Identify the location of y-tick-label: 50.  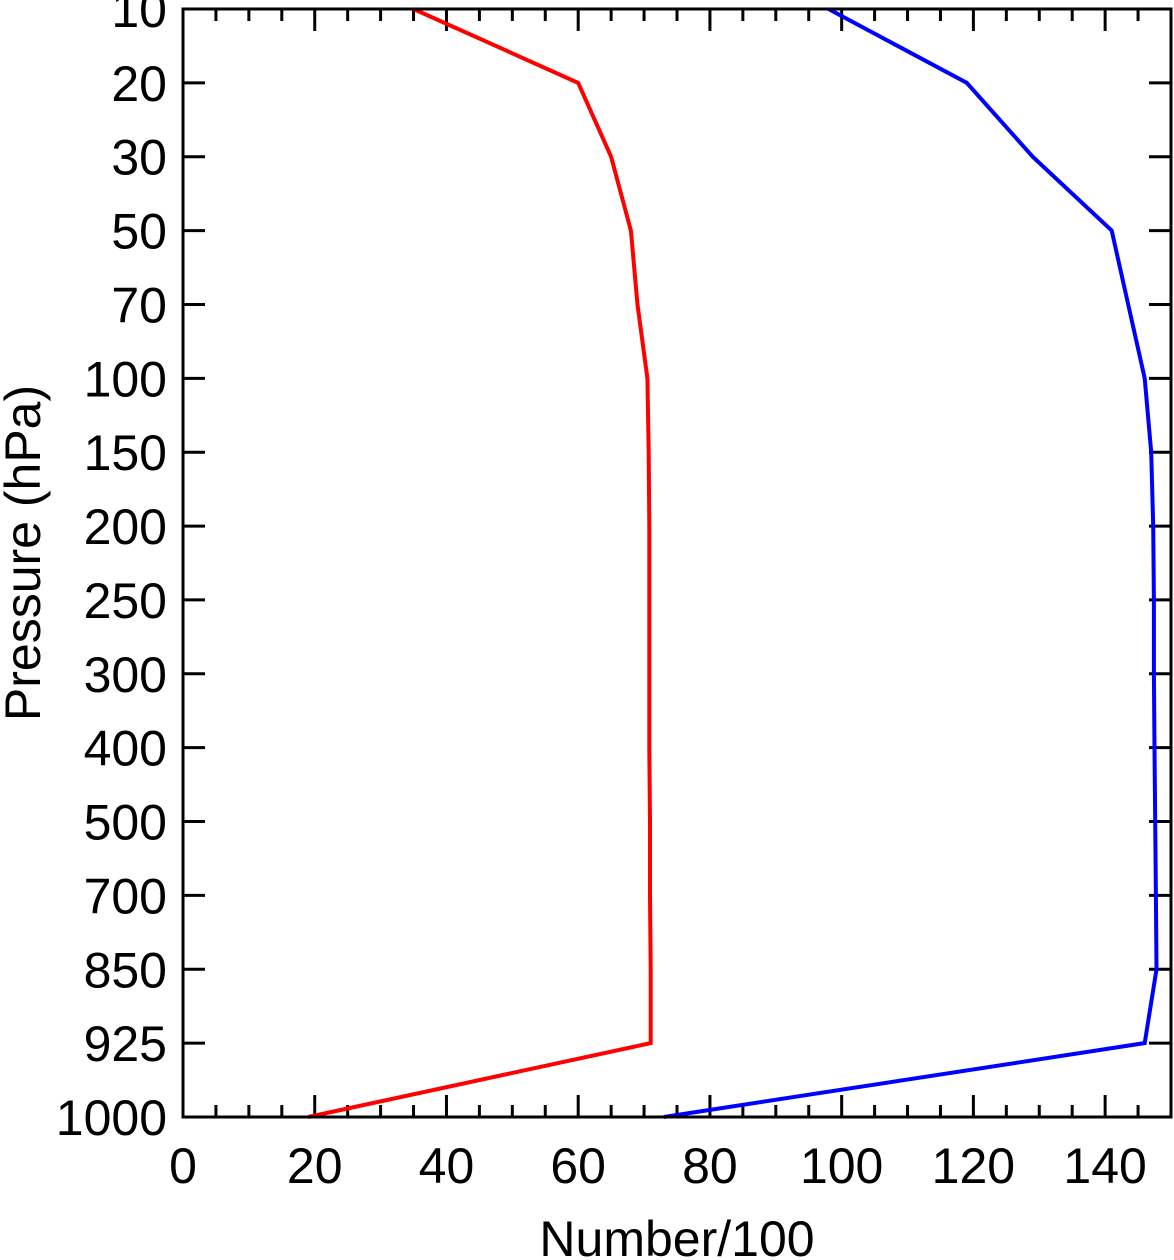
(139, 232).